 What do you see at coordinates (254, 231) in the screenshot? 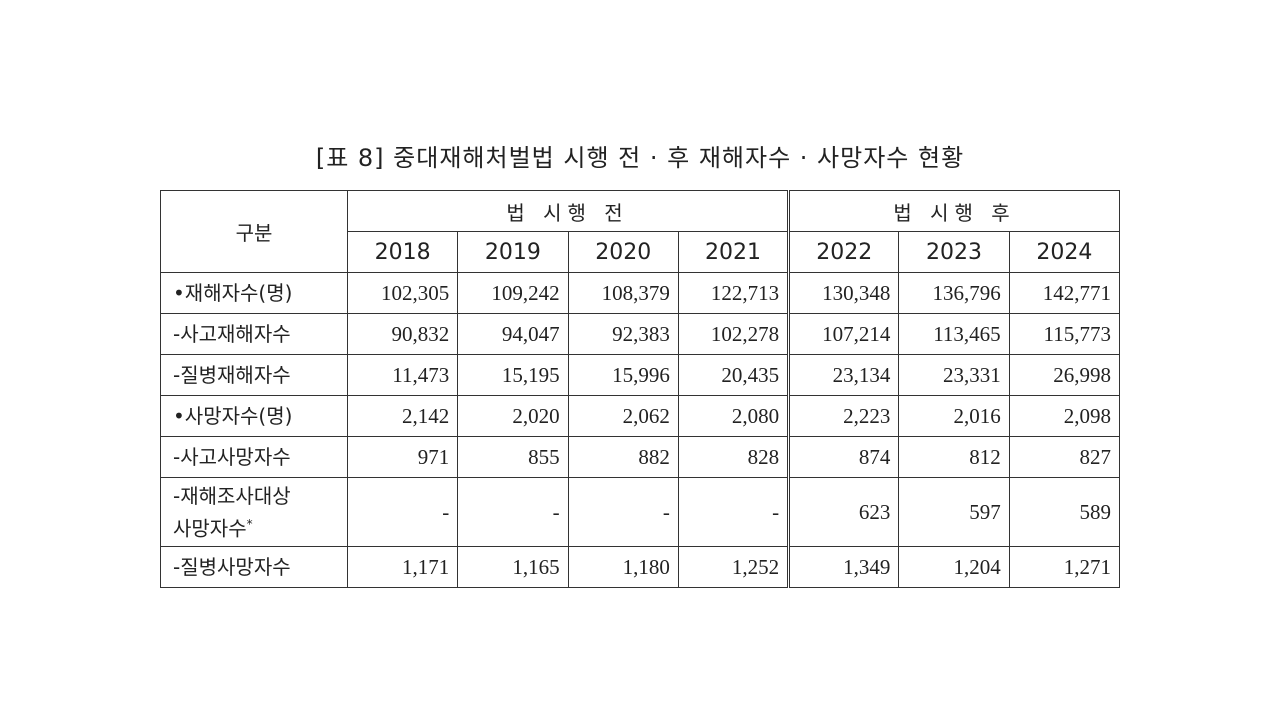
I see `corner-header: 구분` at bounding box center [254, 231].